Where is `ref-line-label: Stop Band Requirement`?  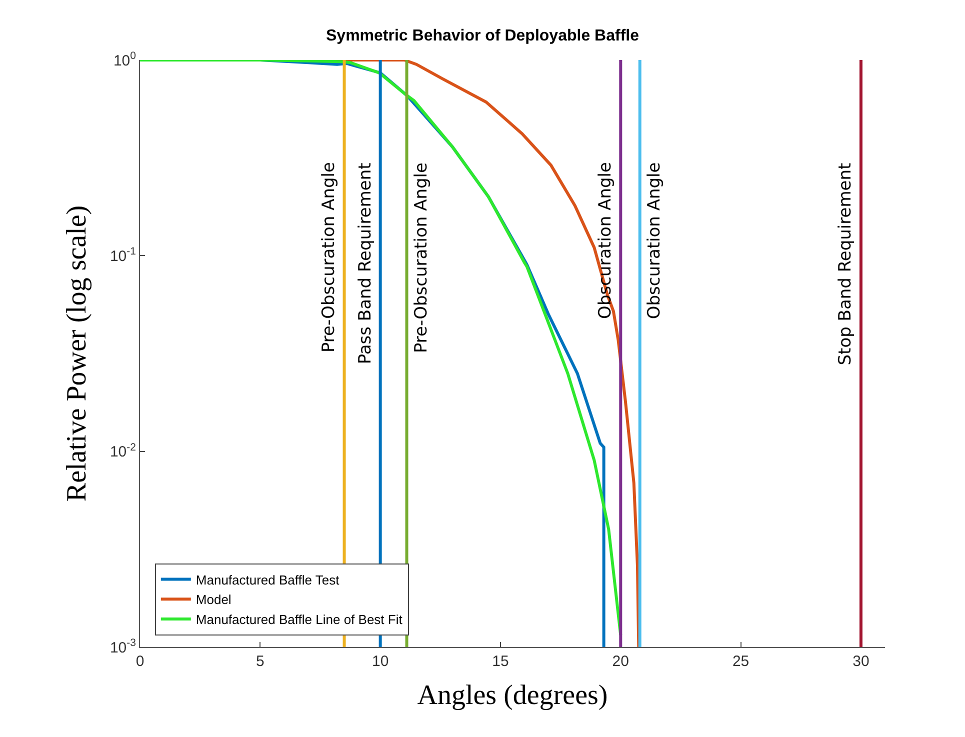
ref-line-label: Stop Band Requirement is located at coordinates (846, 264).